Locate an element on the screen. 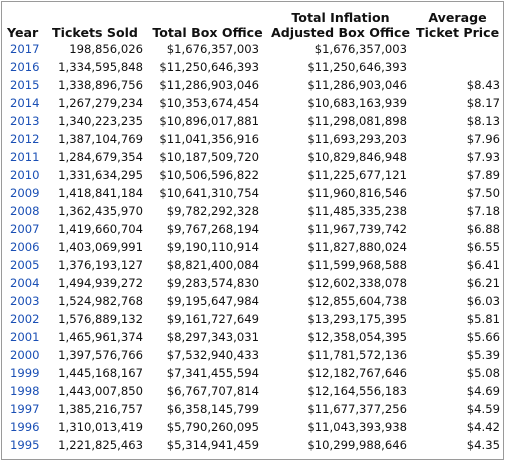 Image resolution: width=507 pixels, height=463 pixels. total-box-office-cell: $10,896,017,881 is located at coordinates (209, 121).